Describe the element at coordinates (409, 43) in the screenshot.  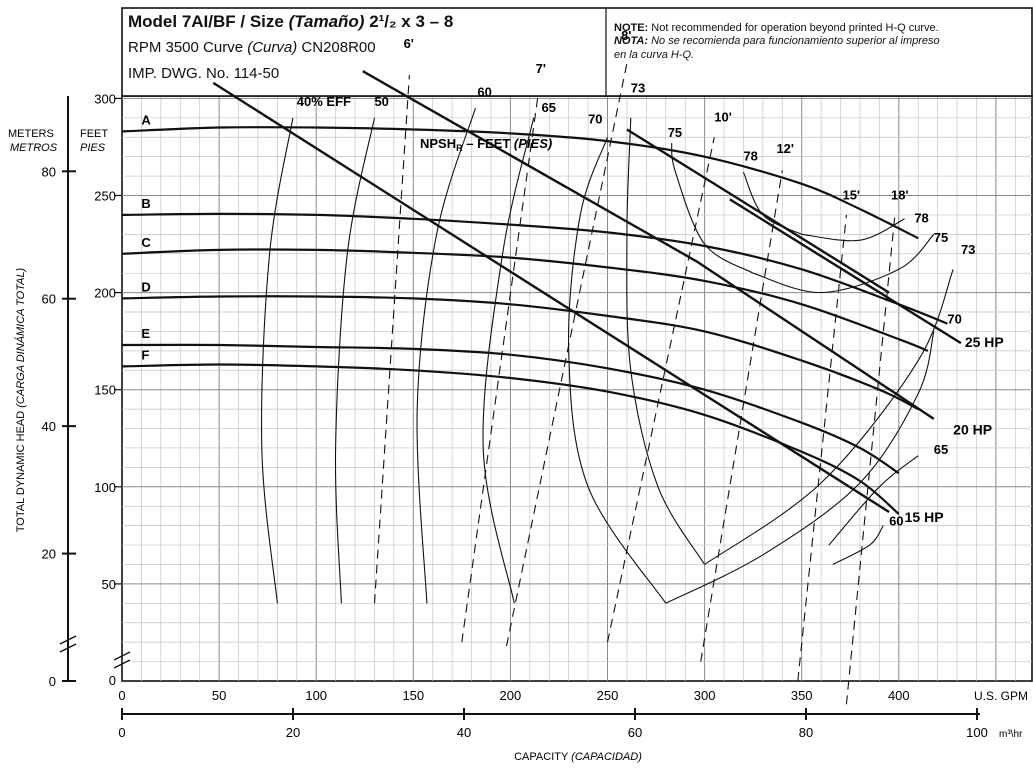
I see `npsh-label: 6'` at that location.